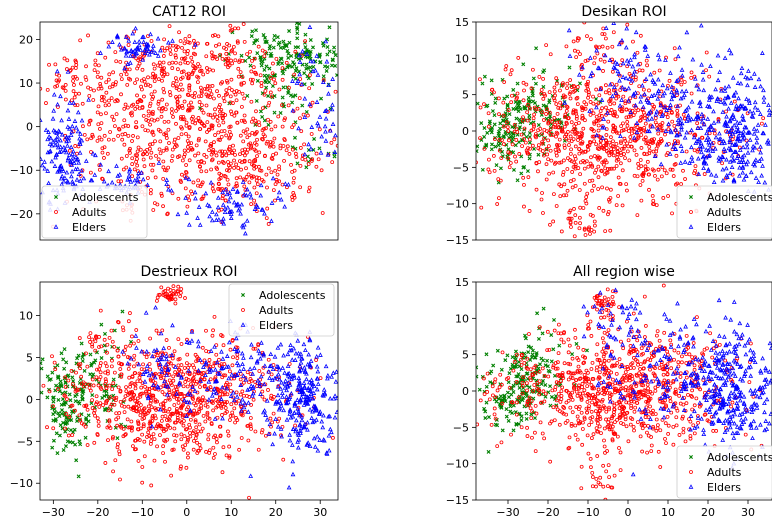 Image resolution: width=772 pixels, height=525 pixels. What do you see at coordinates (189, 12) in the screenshot?
I see `chart-title: CAT12 ROI` at bounding box center [189, 12].